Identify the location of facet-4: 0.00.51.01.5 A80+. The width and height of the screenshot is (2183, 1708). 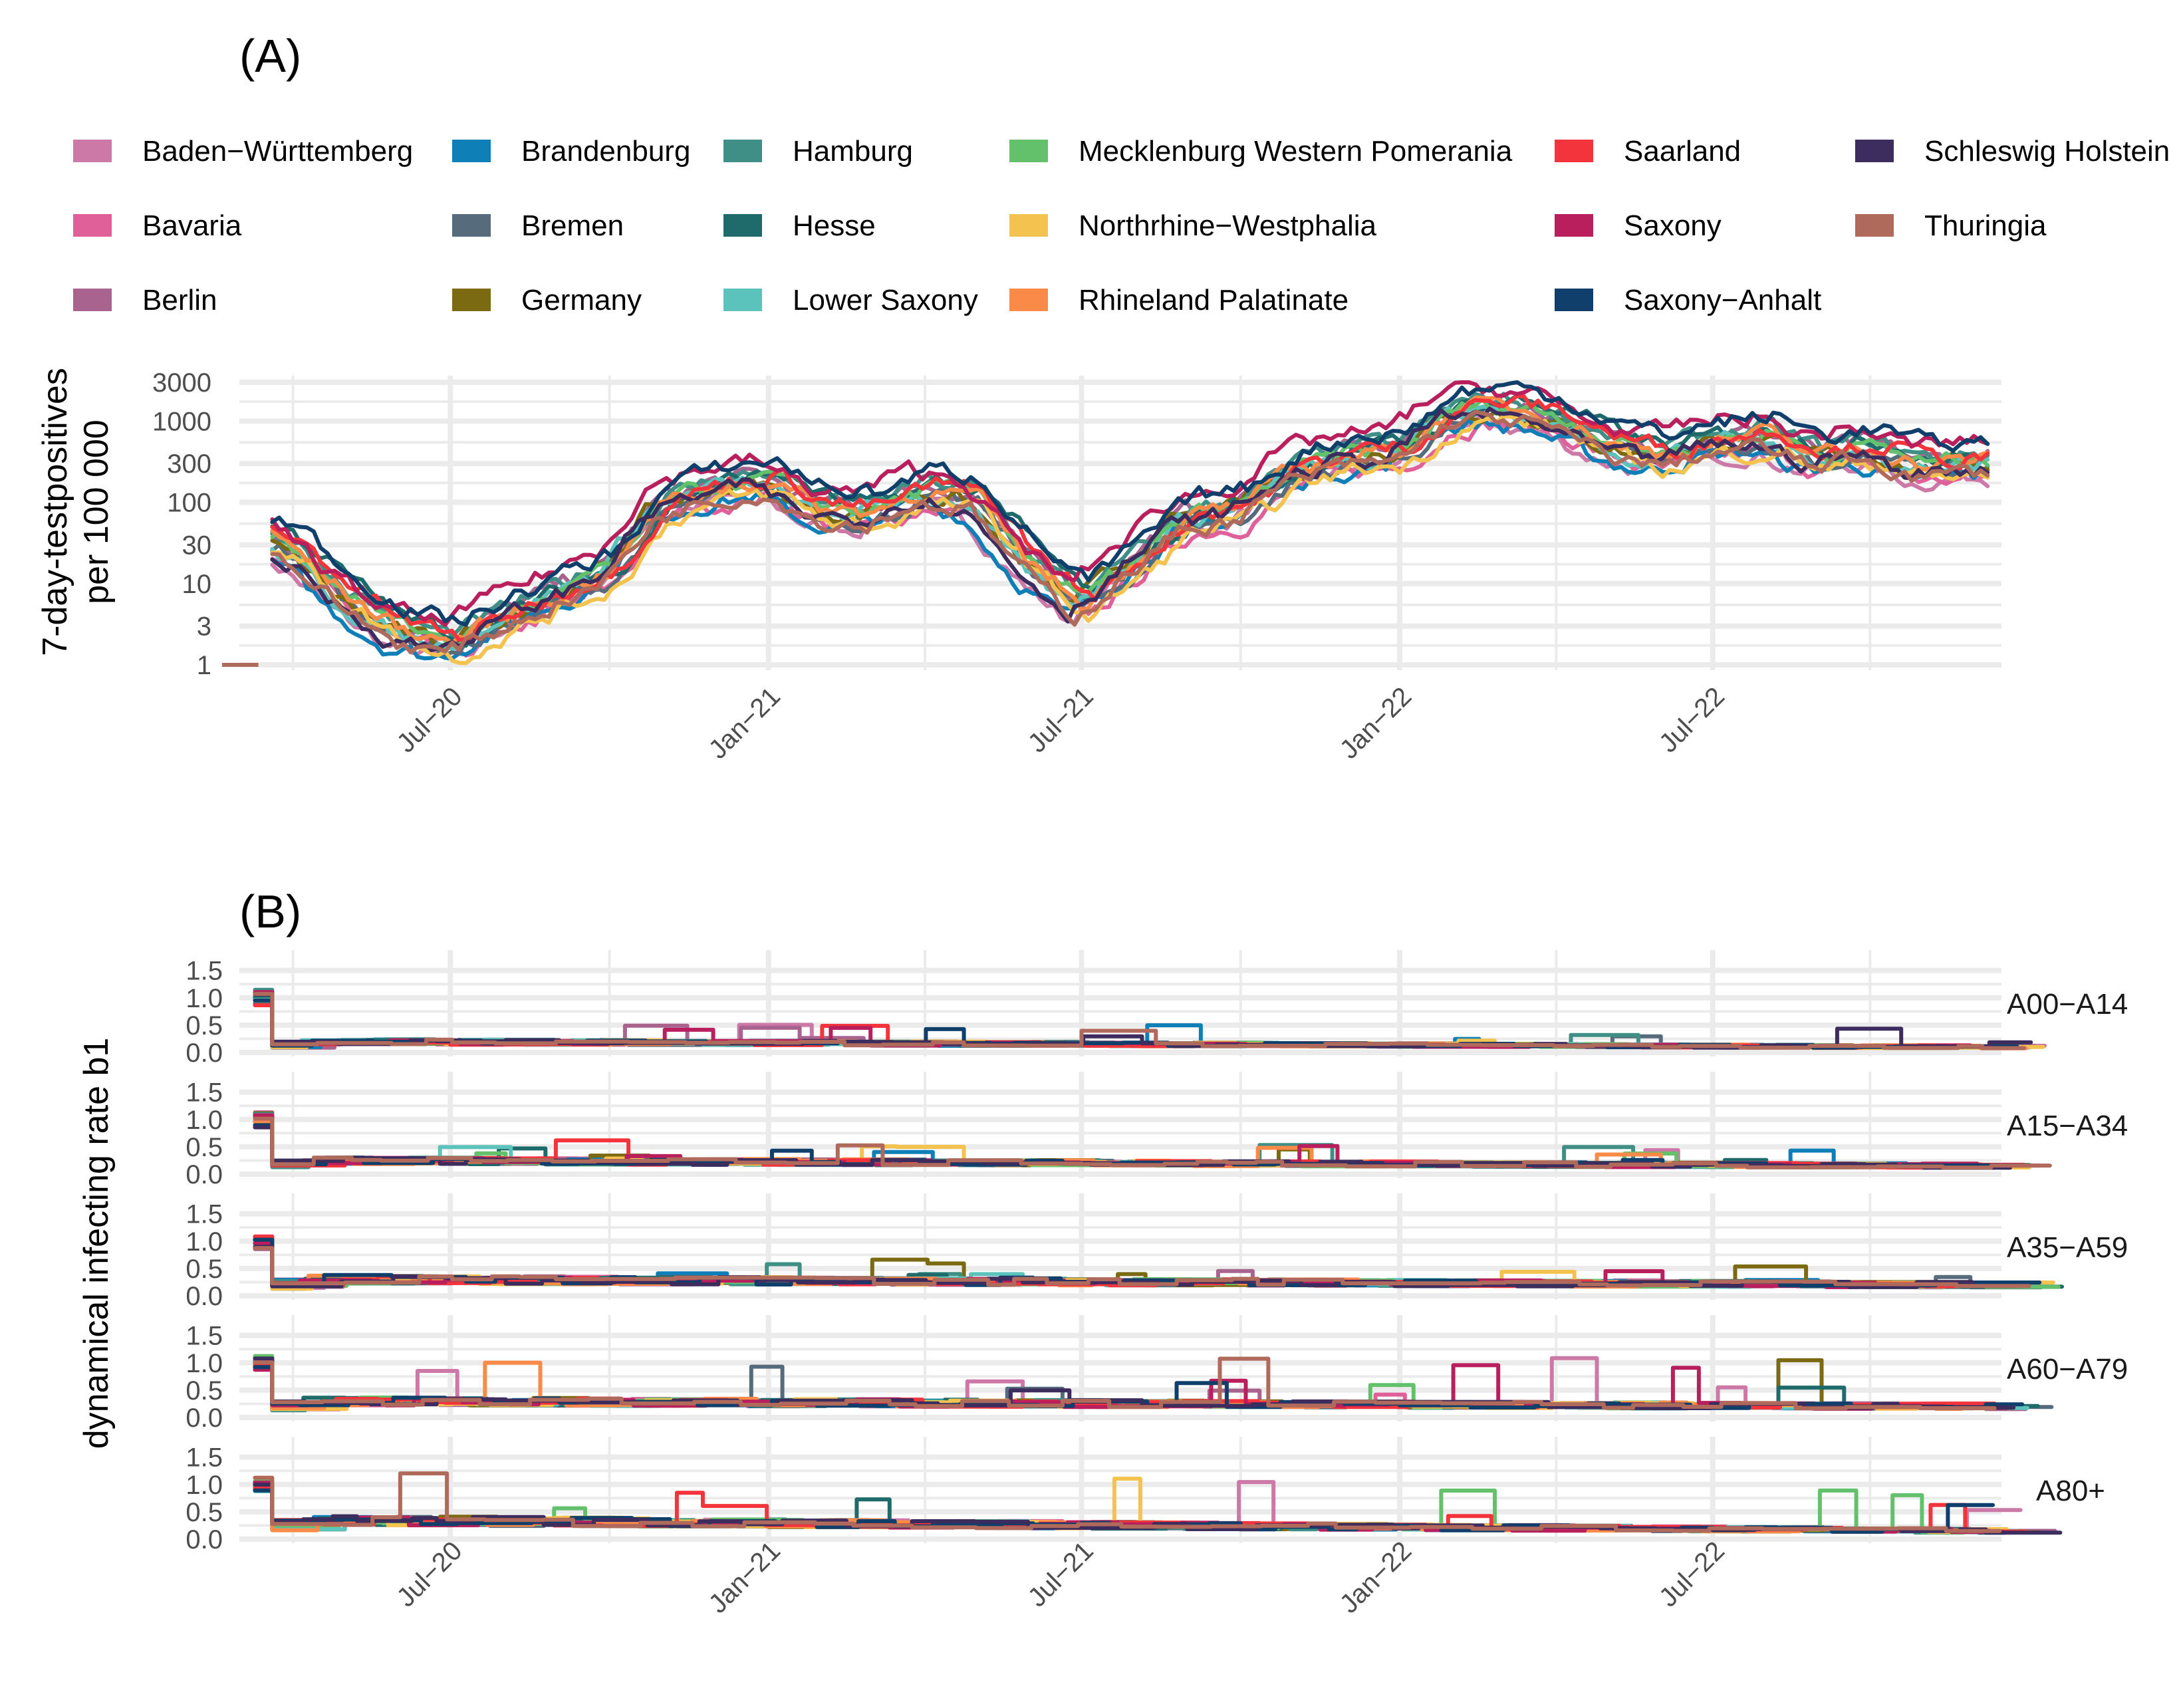
(1145, 1495).